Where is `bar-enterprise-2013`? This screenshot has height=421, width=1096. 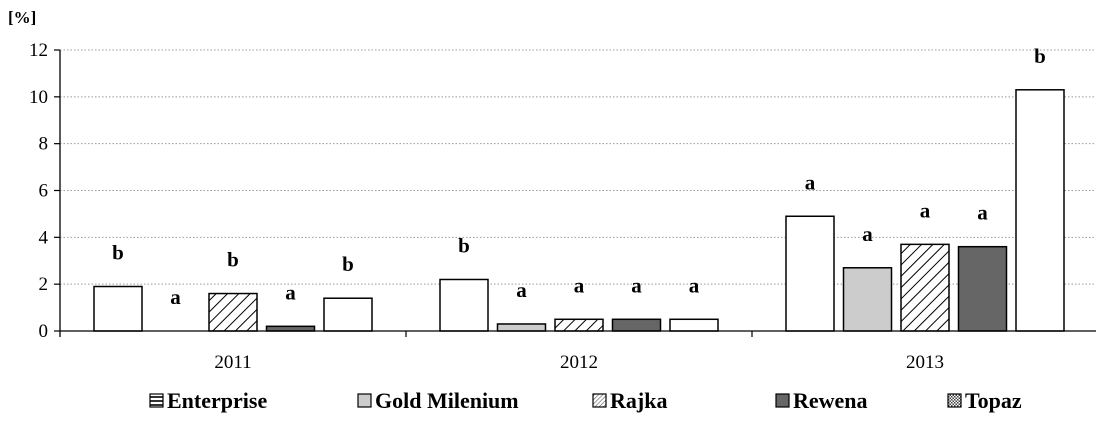 bar-enterprise-2013 is located at coordinates (810, 273).